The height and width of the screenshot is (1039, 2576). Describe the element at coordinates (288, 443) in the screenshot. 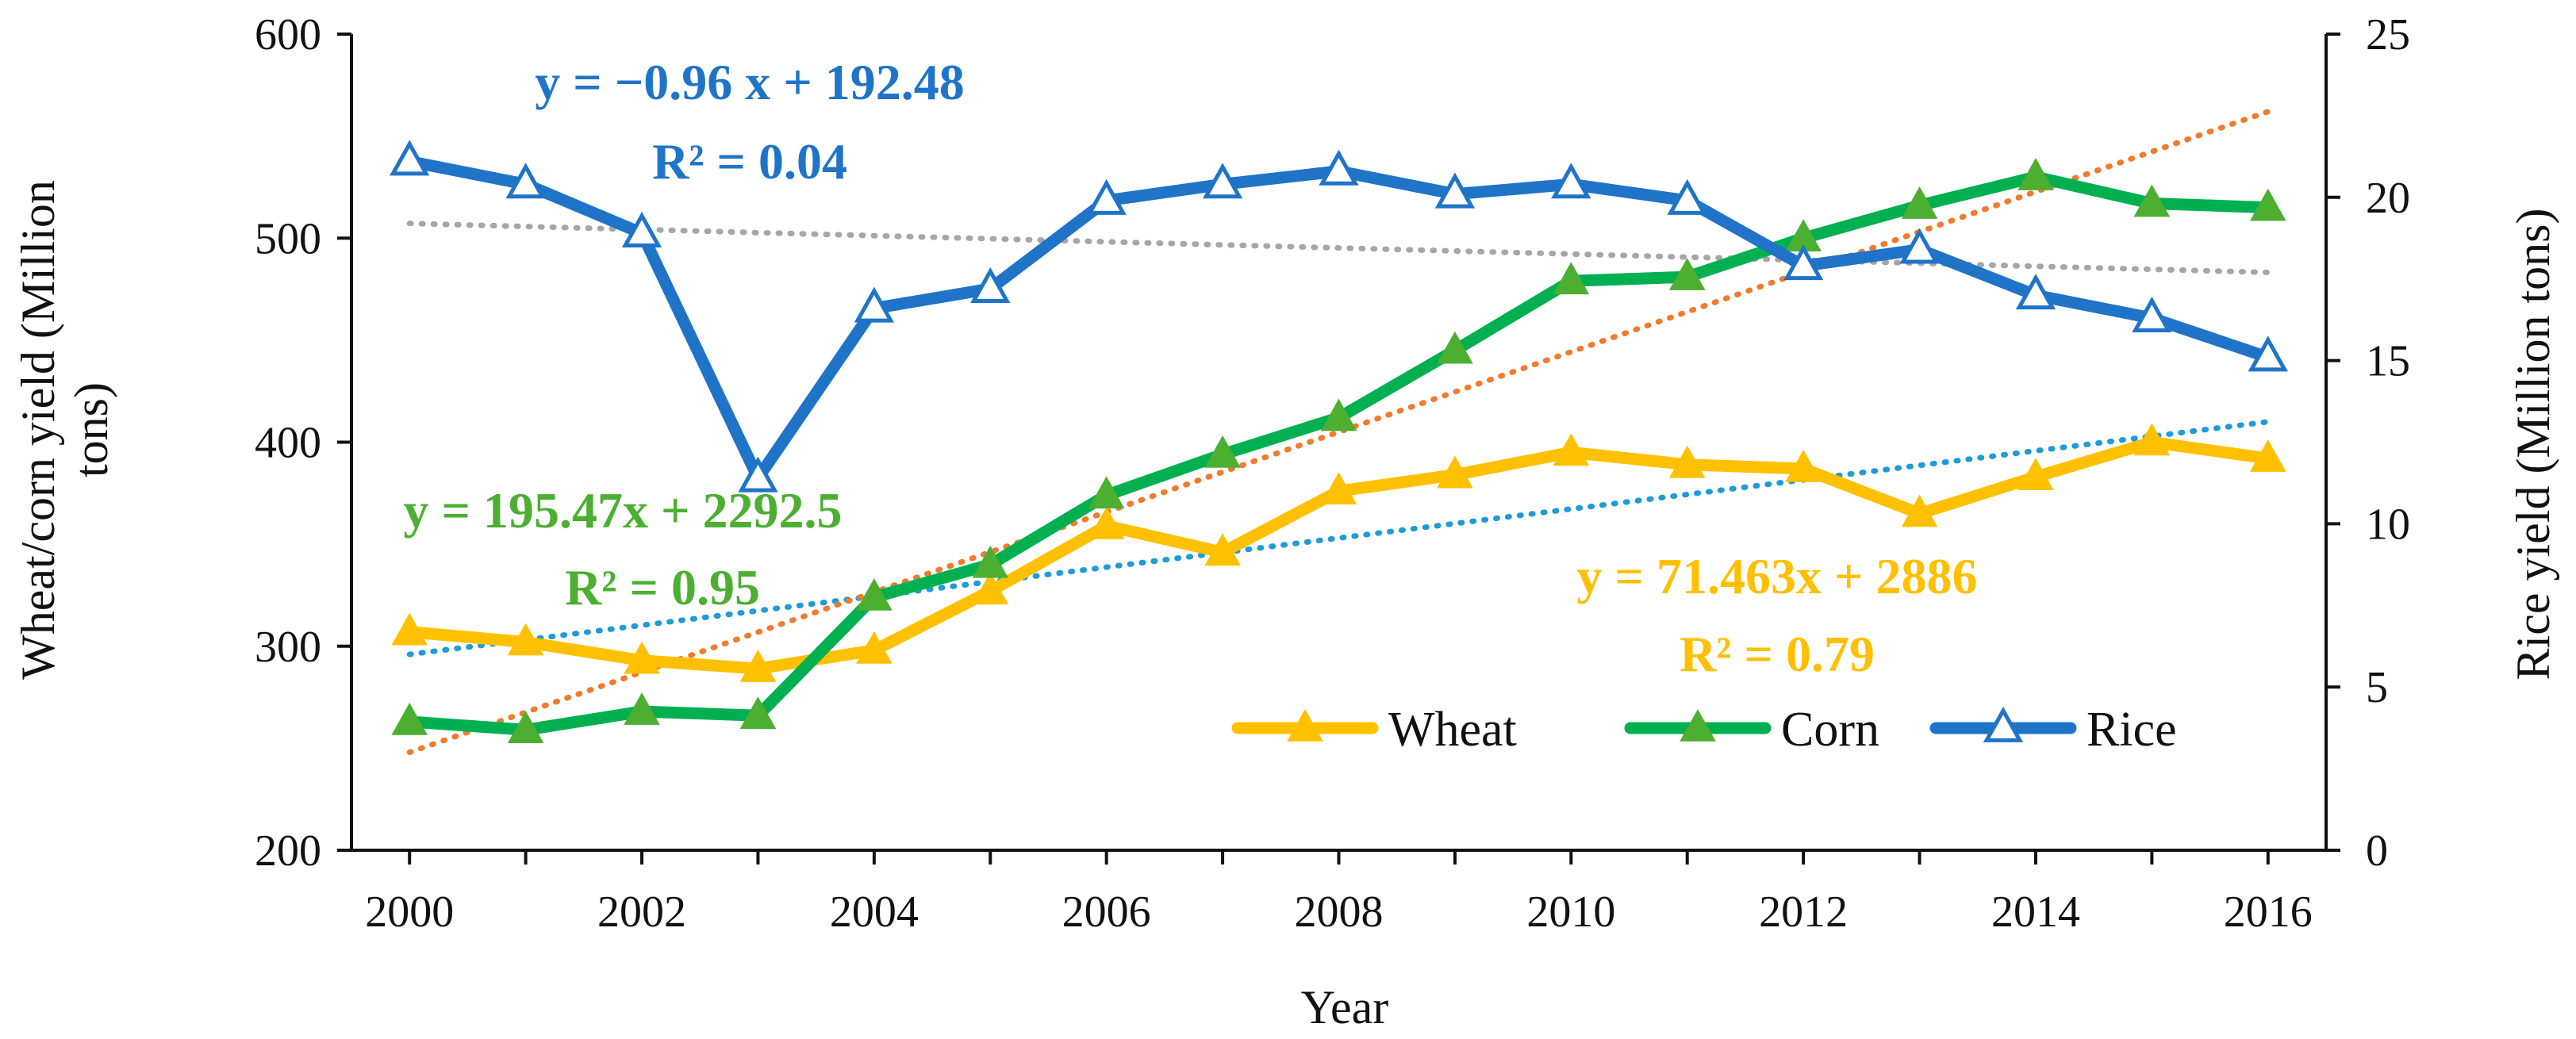

I see `y-tick-label: 400` at that location.